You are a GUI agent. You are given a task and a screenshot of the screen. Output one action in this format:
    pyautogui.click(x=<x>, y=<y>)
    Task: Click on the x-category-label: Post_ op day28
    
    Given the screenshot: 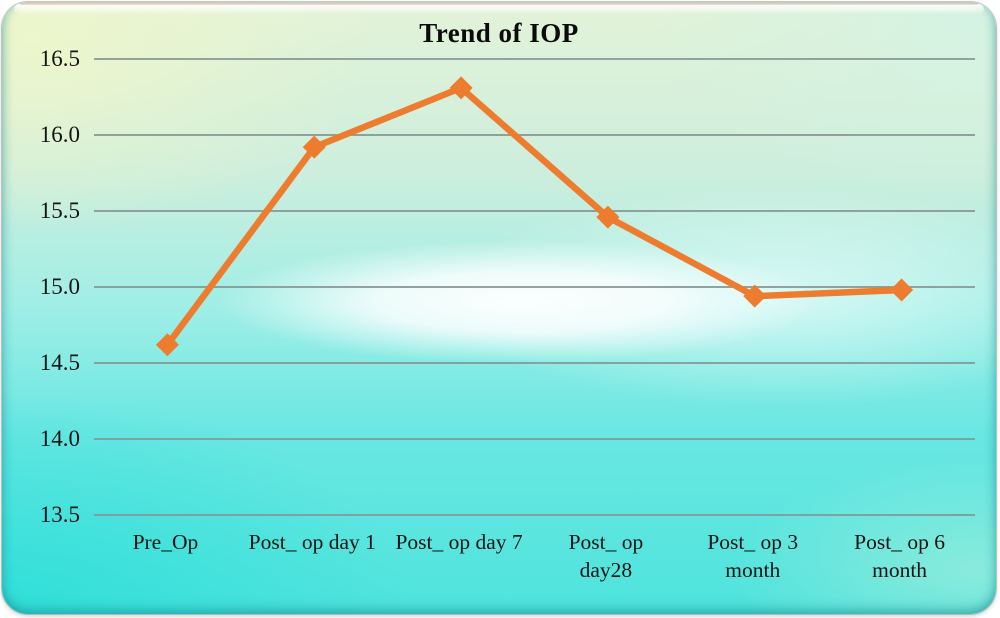 What is the action you would take?
    pyautogui.click(x=606, y=556)
    